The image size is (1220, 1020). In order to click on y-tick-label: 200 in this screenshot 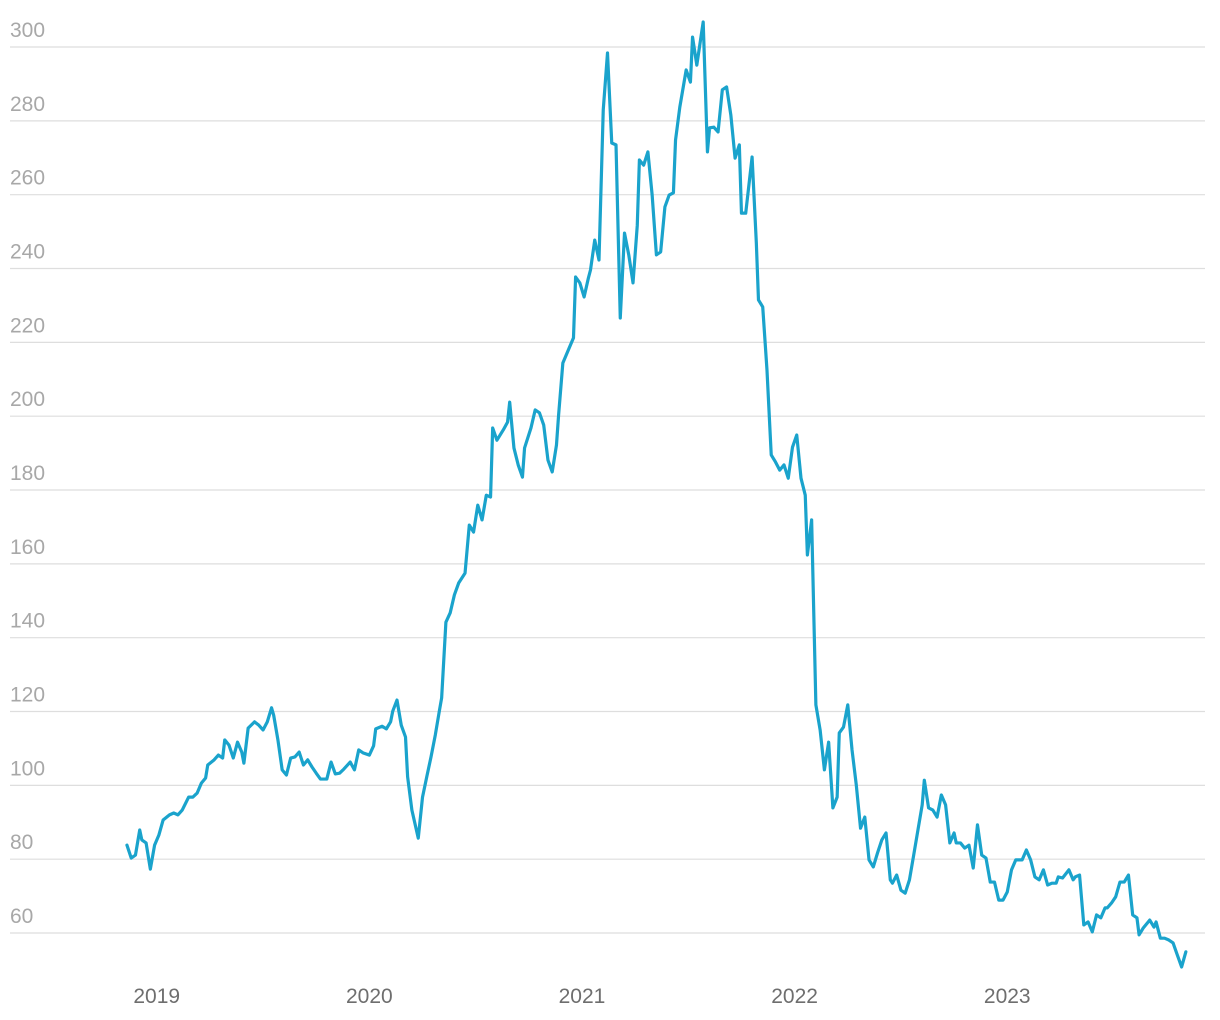, I will do `click(27, 399)`.